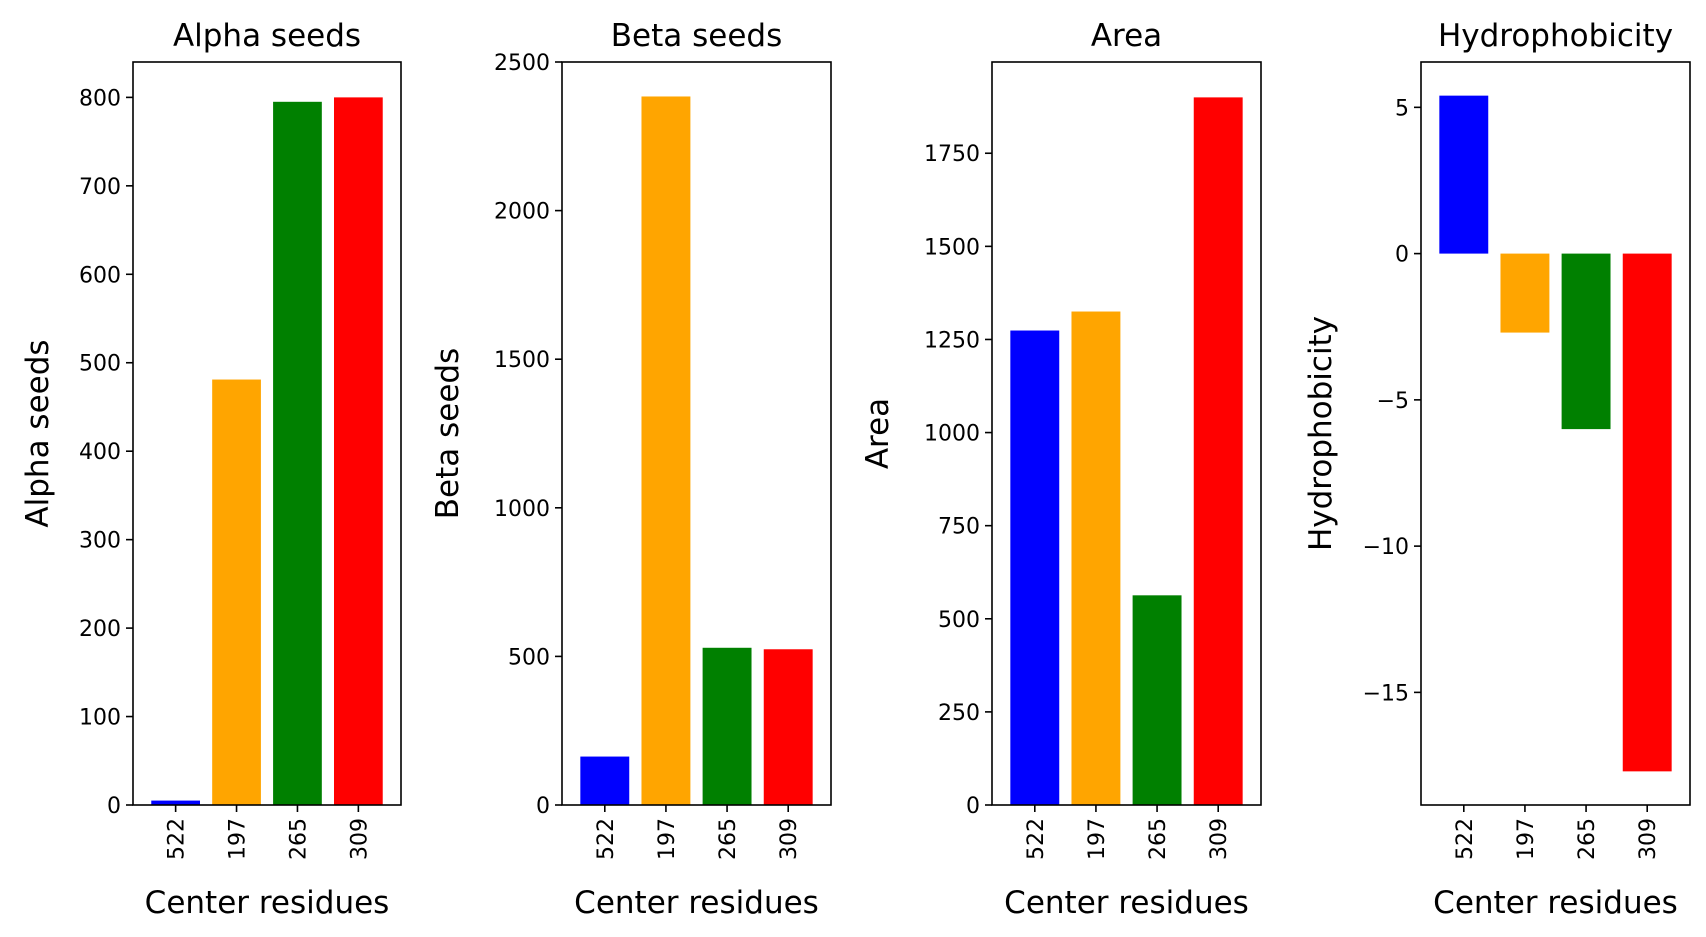  I want to click on chart-title: Hydrophobicity, so click(1555, 36).